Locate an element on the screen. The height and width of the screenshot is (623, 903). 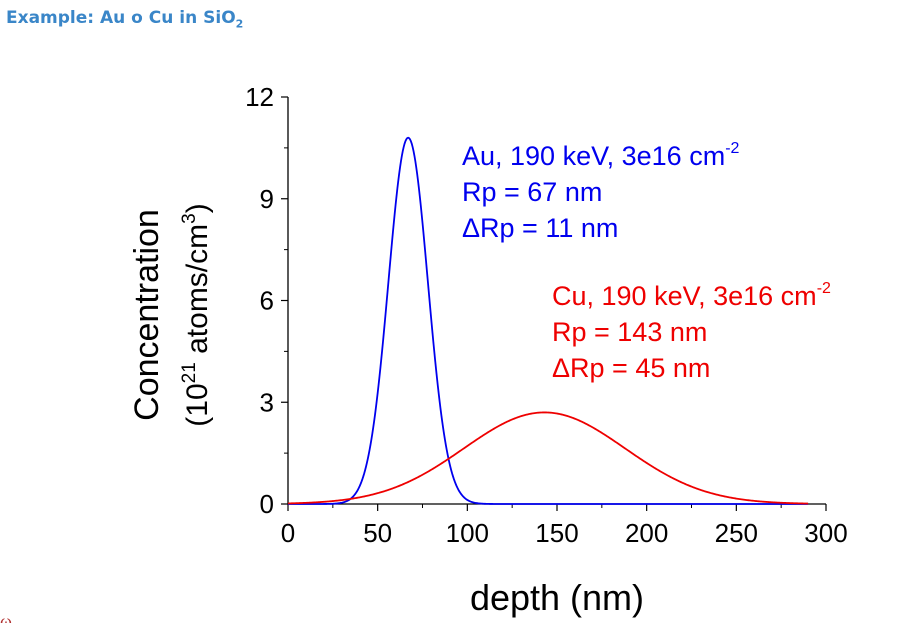
x-tick-label: 200 is located at coordinates (646, 533).